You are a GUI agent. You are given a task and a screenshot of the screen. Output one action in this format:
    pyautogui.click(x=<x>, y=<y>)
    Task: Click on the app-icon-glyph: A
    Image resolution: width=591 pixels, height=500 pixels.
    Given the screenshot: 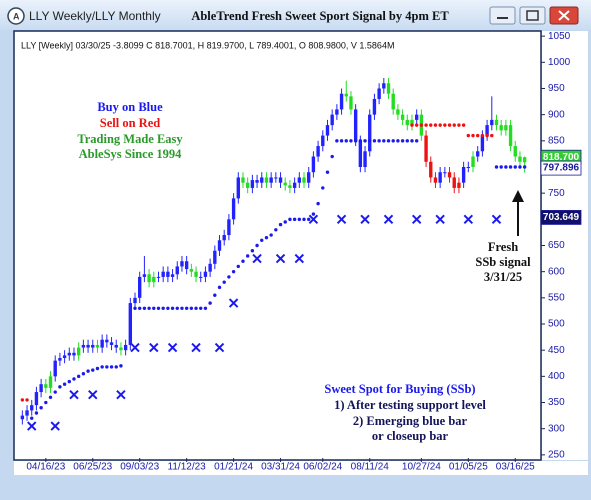 What is the action you would take?
    pyautogui.click(x=16, y=16)
    